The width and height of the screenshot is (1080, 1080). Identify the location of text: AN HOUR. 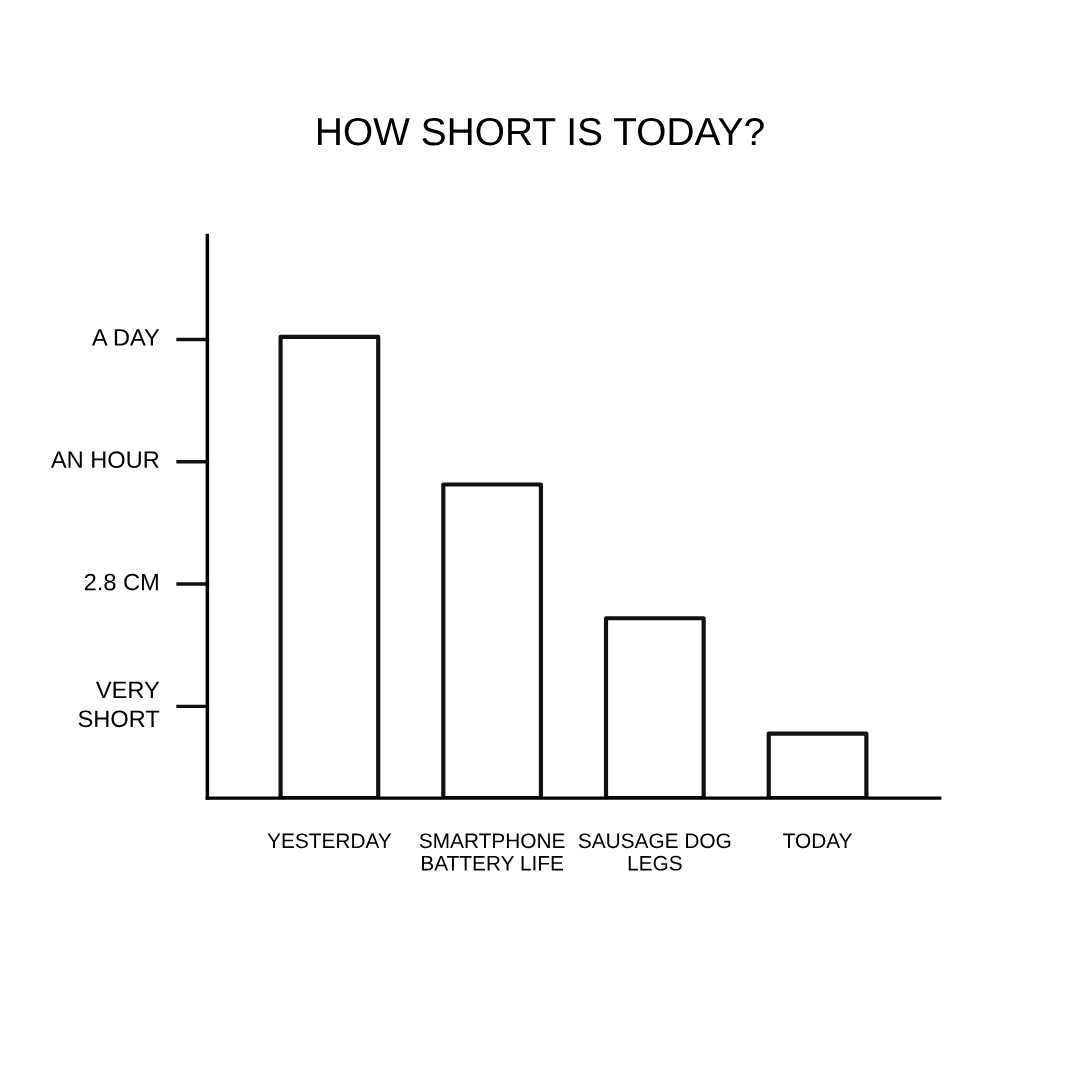
(104, 460).